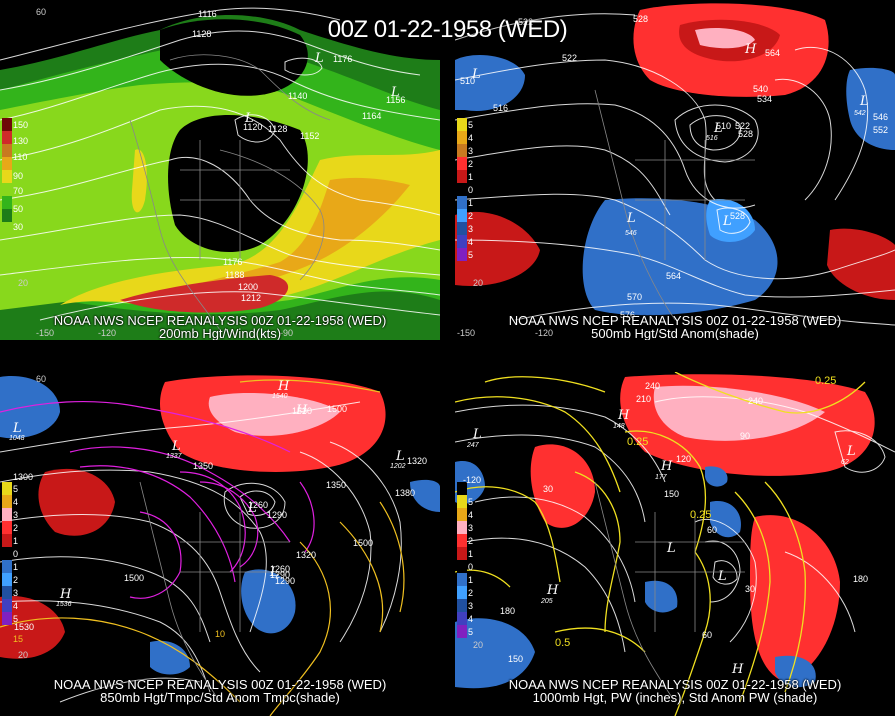  I want to click on contour-label: 1140, so click(297, 96).